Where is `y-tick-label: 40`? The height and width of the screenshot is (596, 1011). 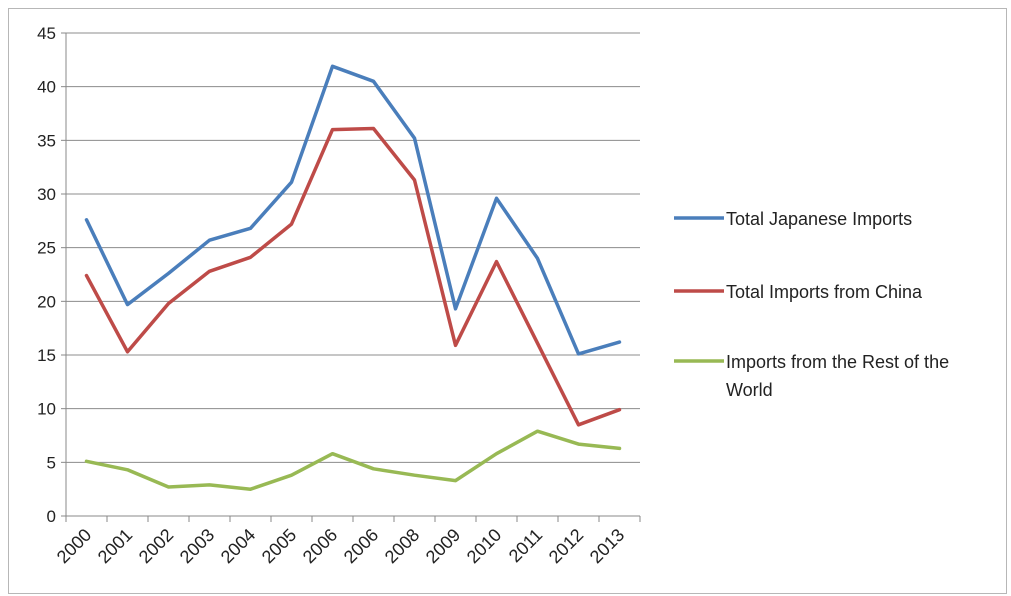
y-tick-label: 40 is located at coordinates (46, 87).